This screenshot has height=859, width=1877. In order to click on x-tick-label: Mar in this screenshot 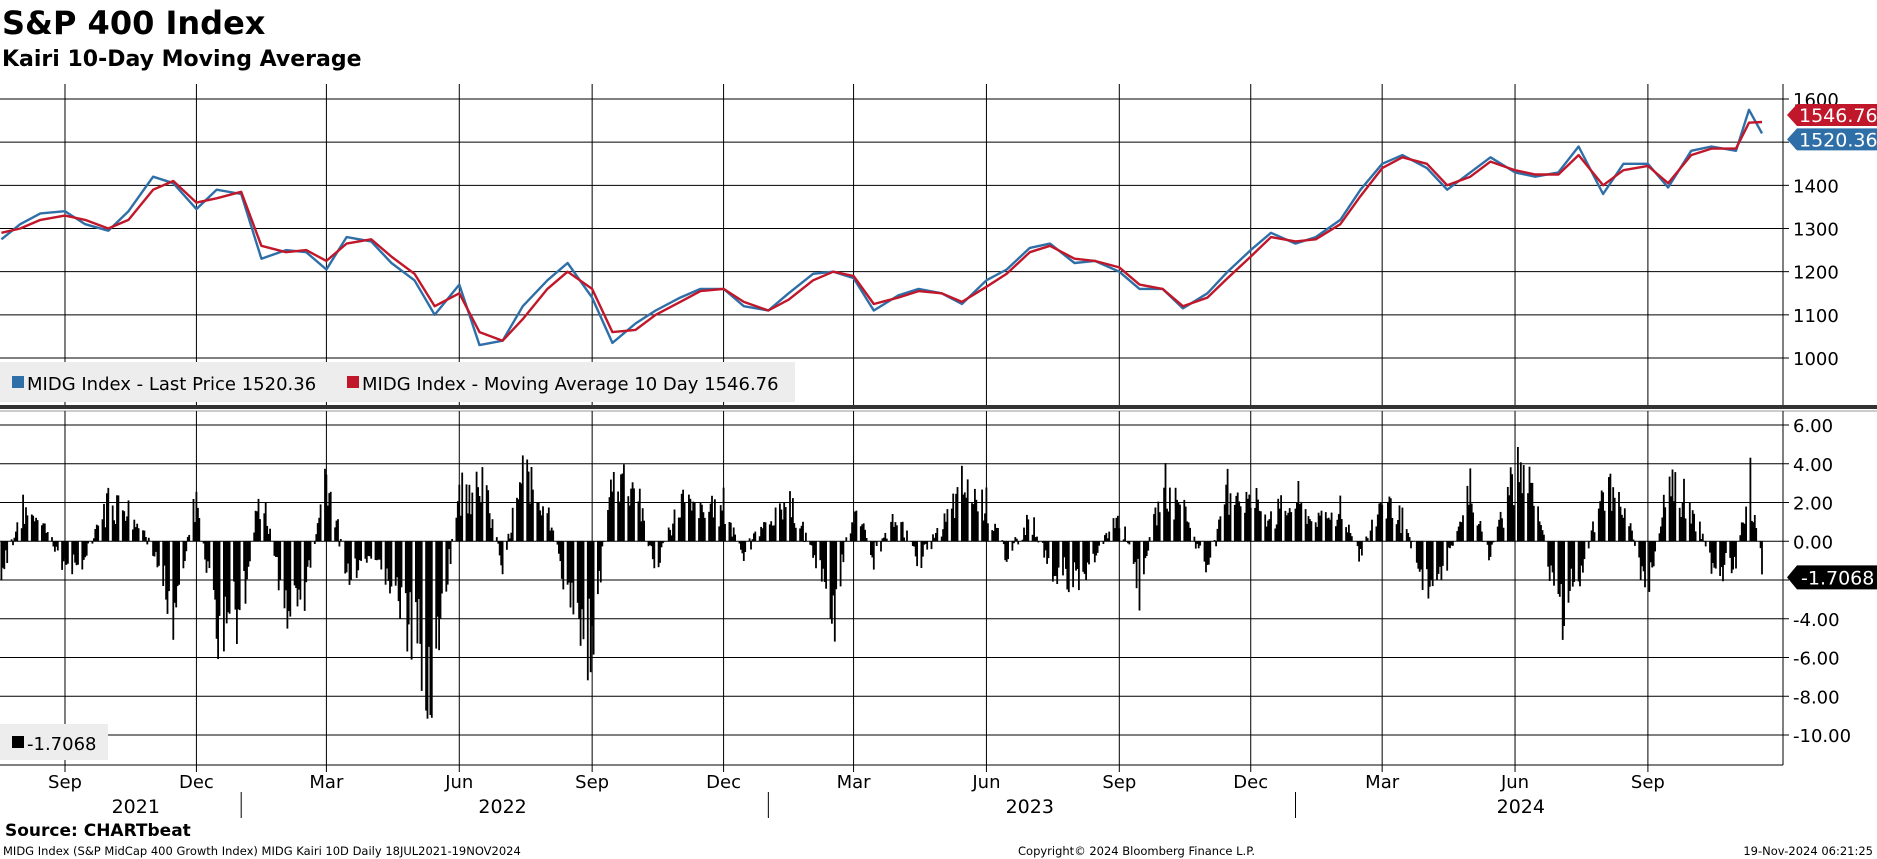, I will do `click(854, 782)`.